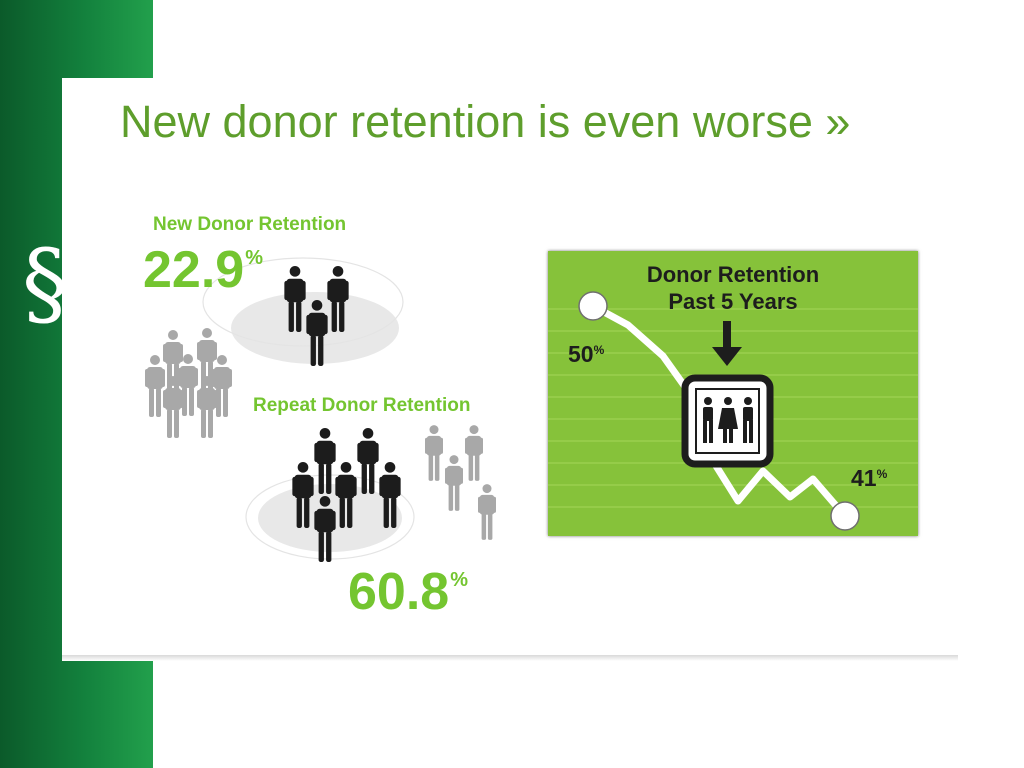  Describe the element at coordinates (727, 421) in the screenshot. I see `elevator-icon` at that location.